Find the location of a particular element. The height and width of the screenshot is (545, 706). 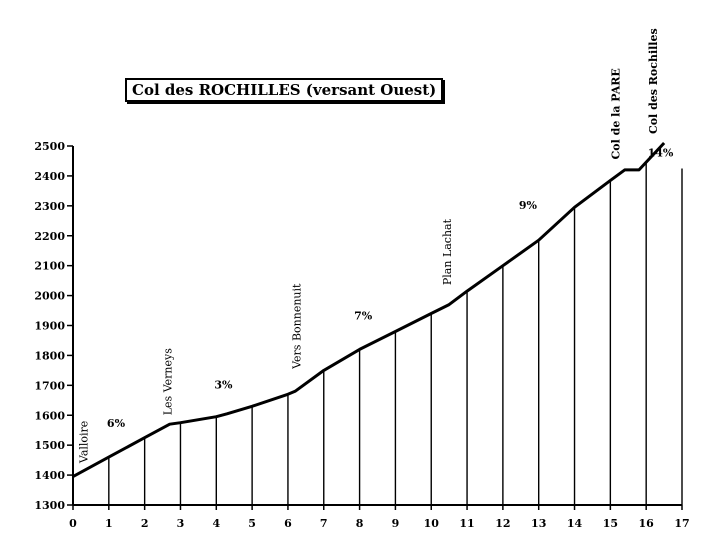

x-tick-label: 5 is located at coordinates (252, 523).